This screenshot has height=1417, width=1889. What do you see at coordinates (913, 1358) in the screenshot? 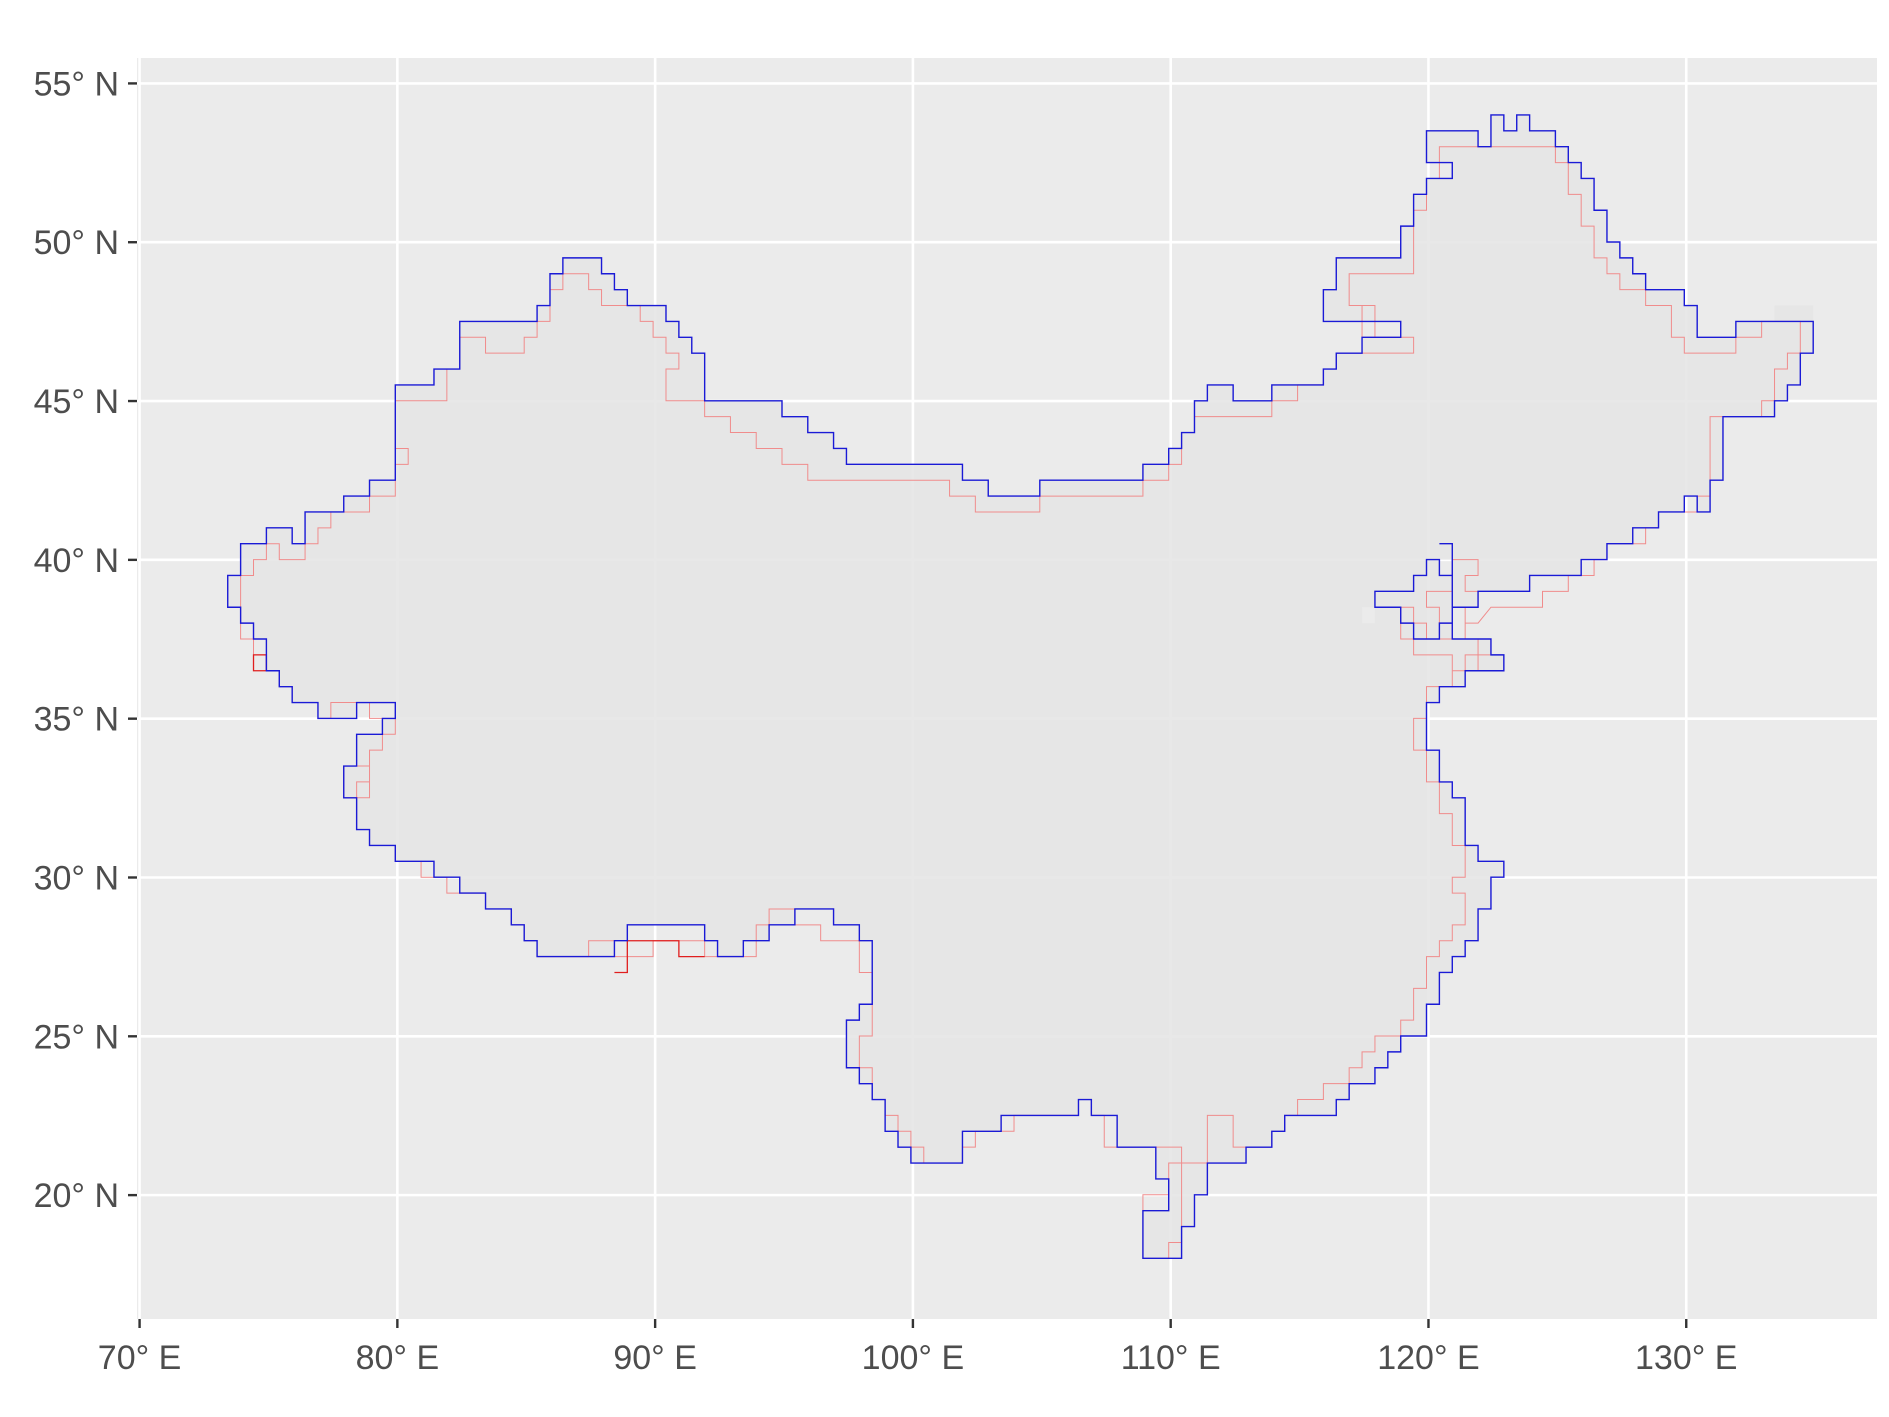
I see `x-tick-label: 100° E` at bounding box center [913, 1358].